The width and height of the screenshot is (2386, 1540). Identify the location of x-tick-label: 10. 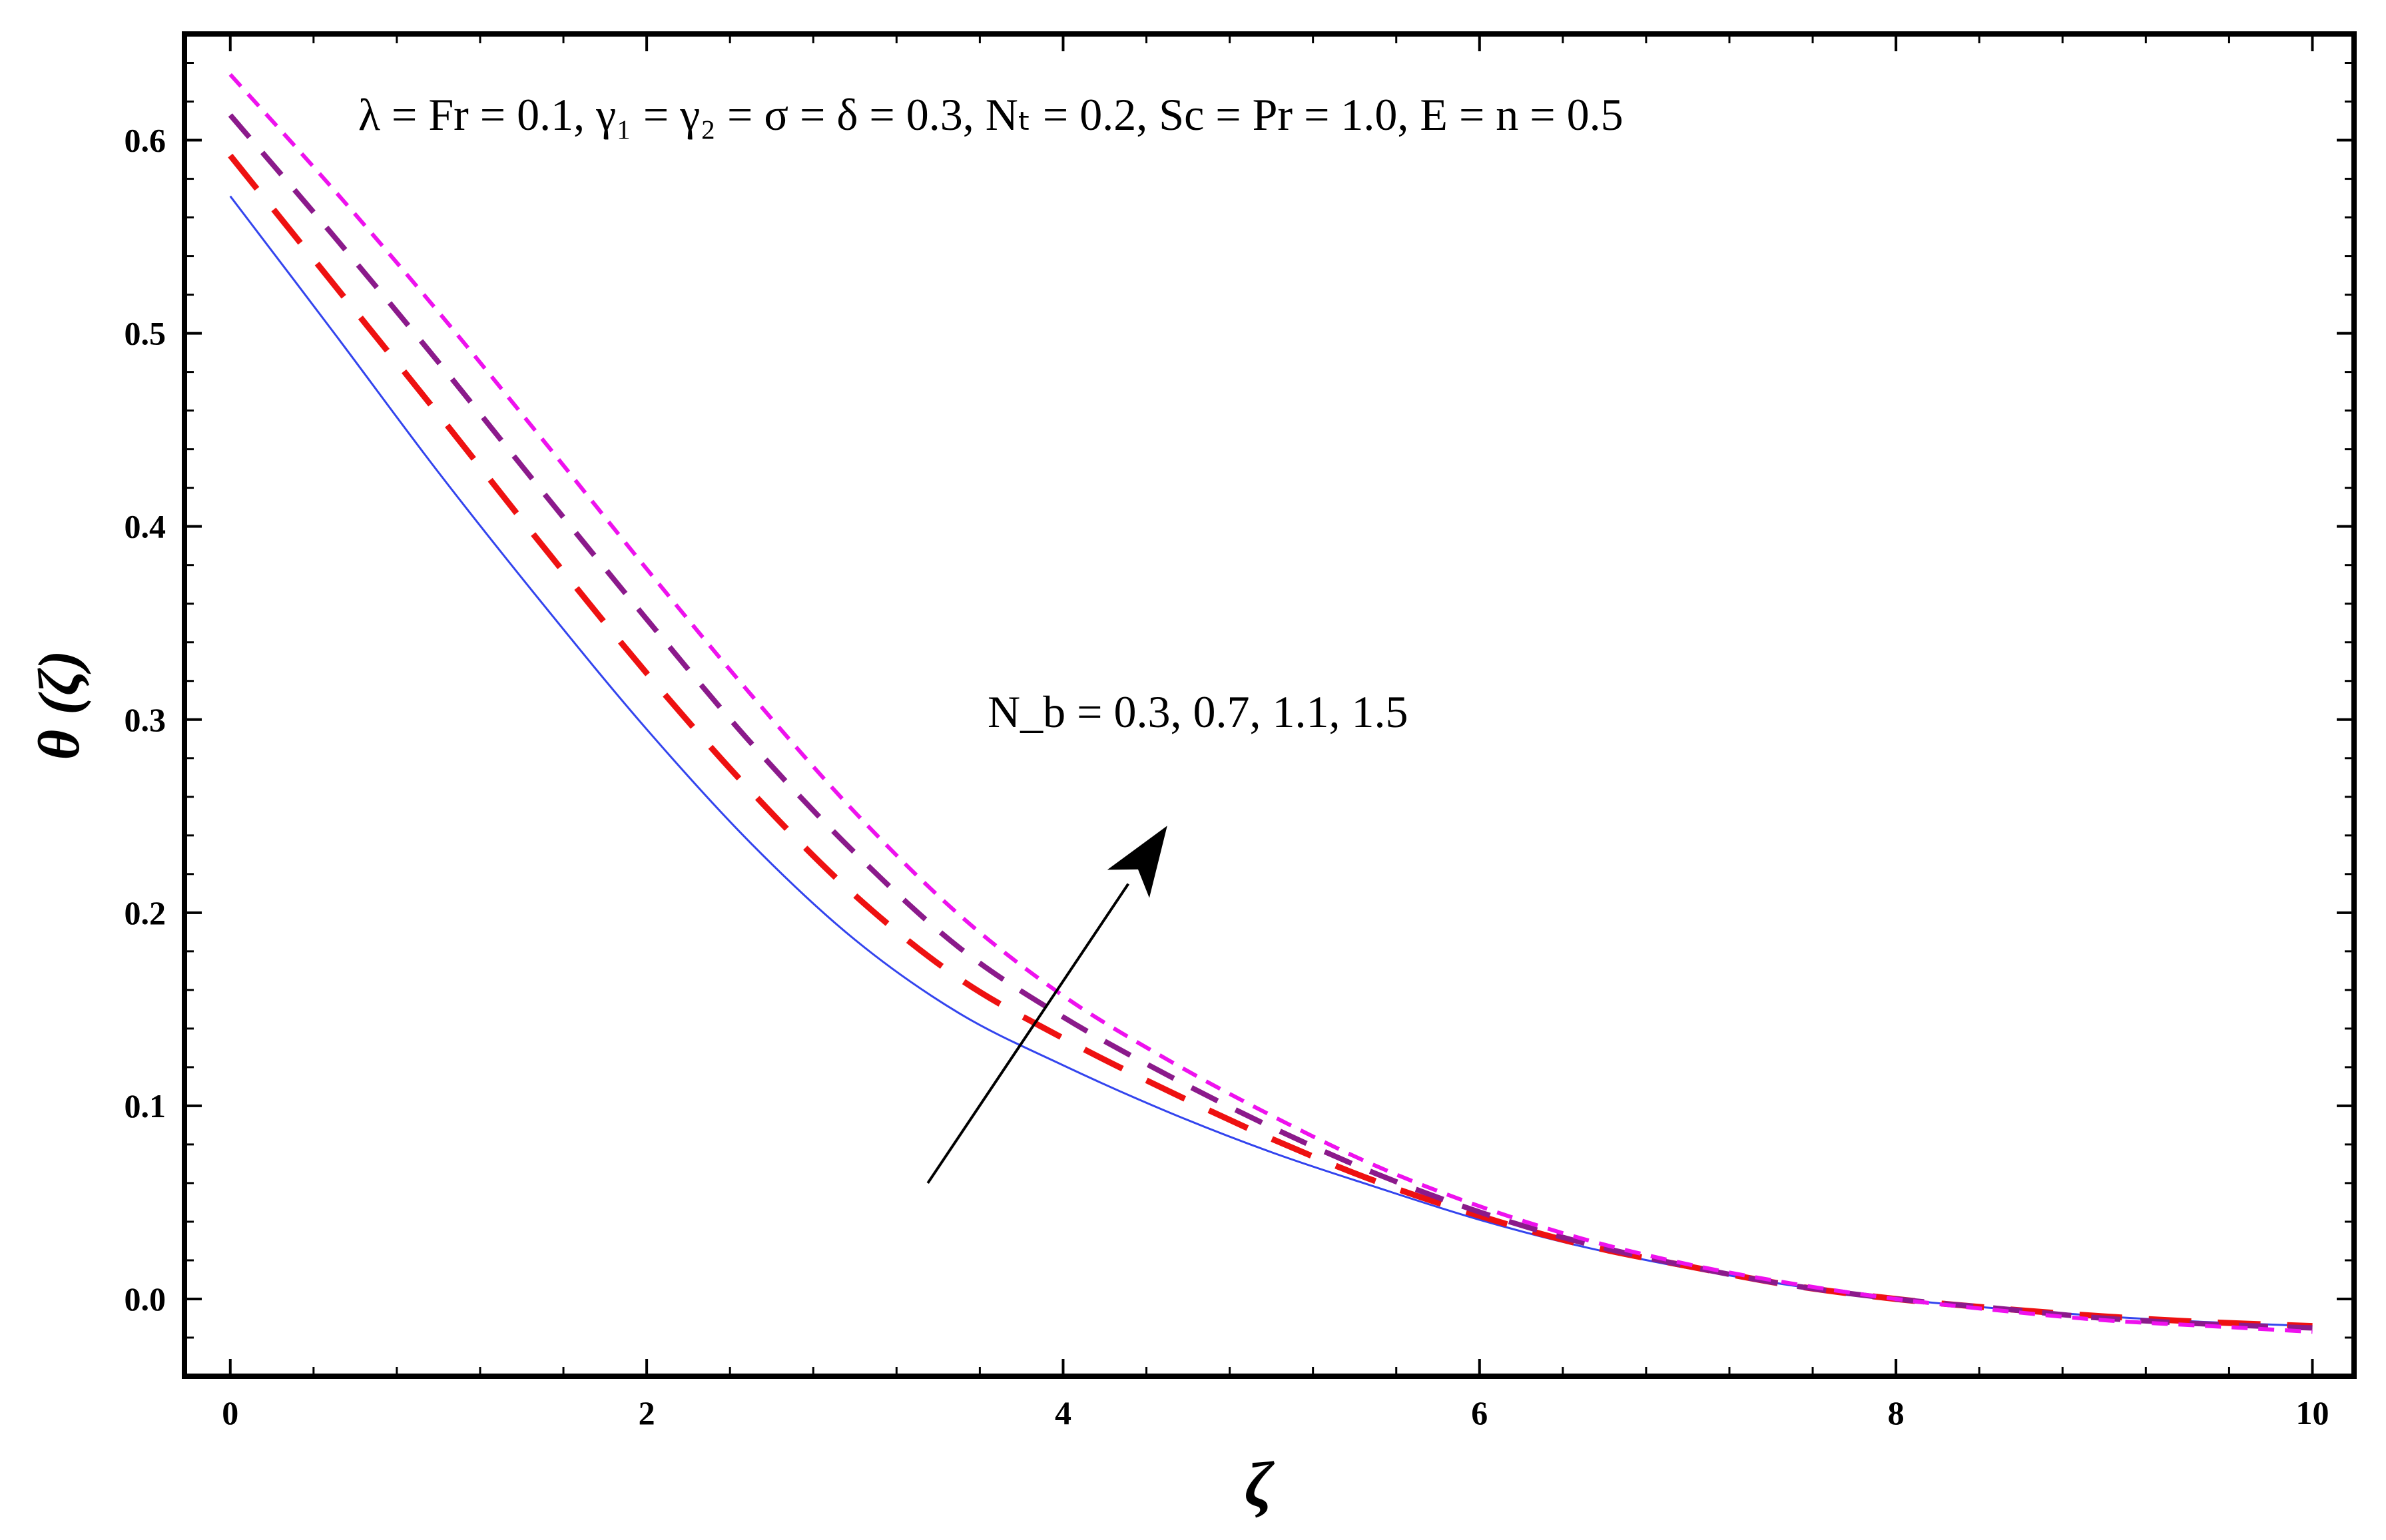
(2312, 1412).